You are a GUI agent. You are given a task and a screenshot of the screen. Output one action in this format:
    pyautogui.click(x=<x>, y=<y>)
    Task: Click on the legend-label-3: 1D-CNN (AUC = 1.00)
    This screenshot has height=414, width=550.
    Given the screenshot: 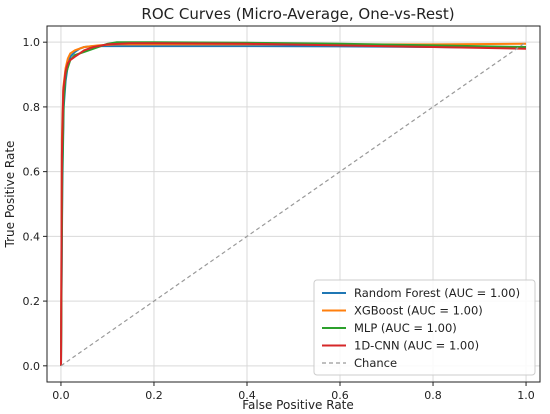 What is the action you would take?
    pyautogui.click(x=416, y=346)
    